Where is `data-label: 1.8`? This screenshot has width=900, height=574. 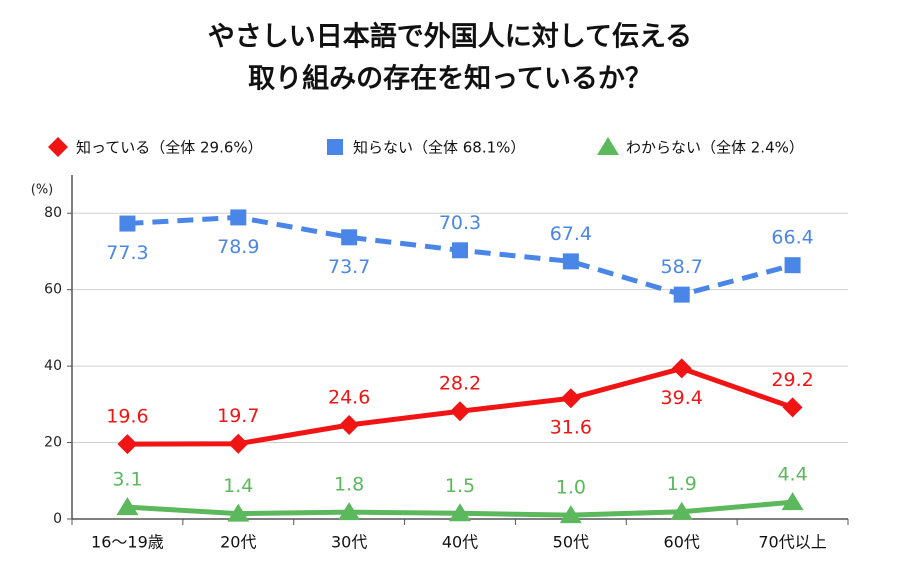 data-label: 1.8 is located at coordinates (349, 485).